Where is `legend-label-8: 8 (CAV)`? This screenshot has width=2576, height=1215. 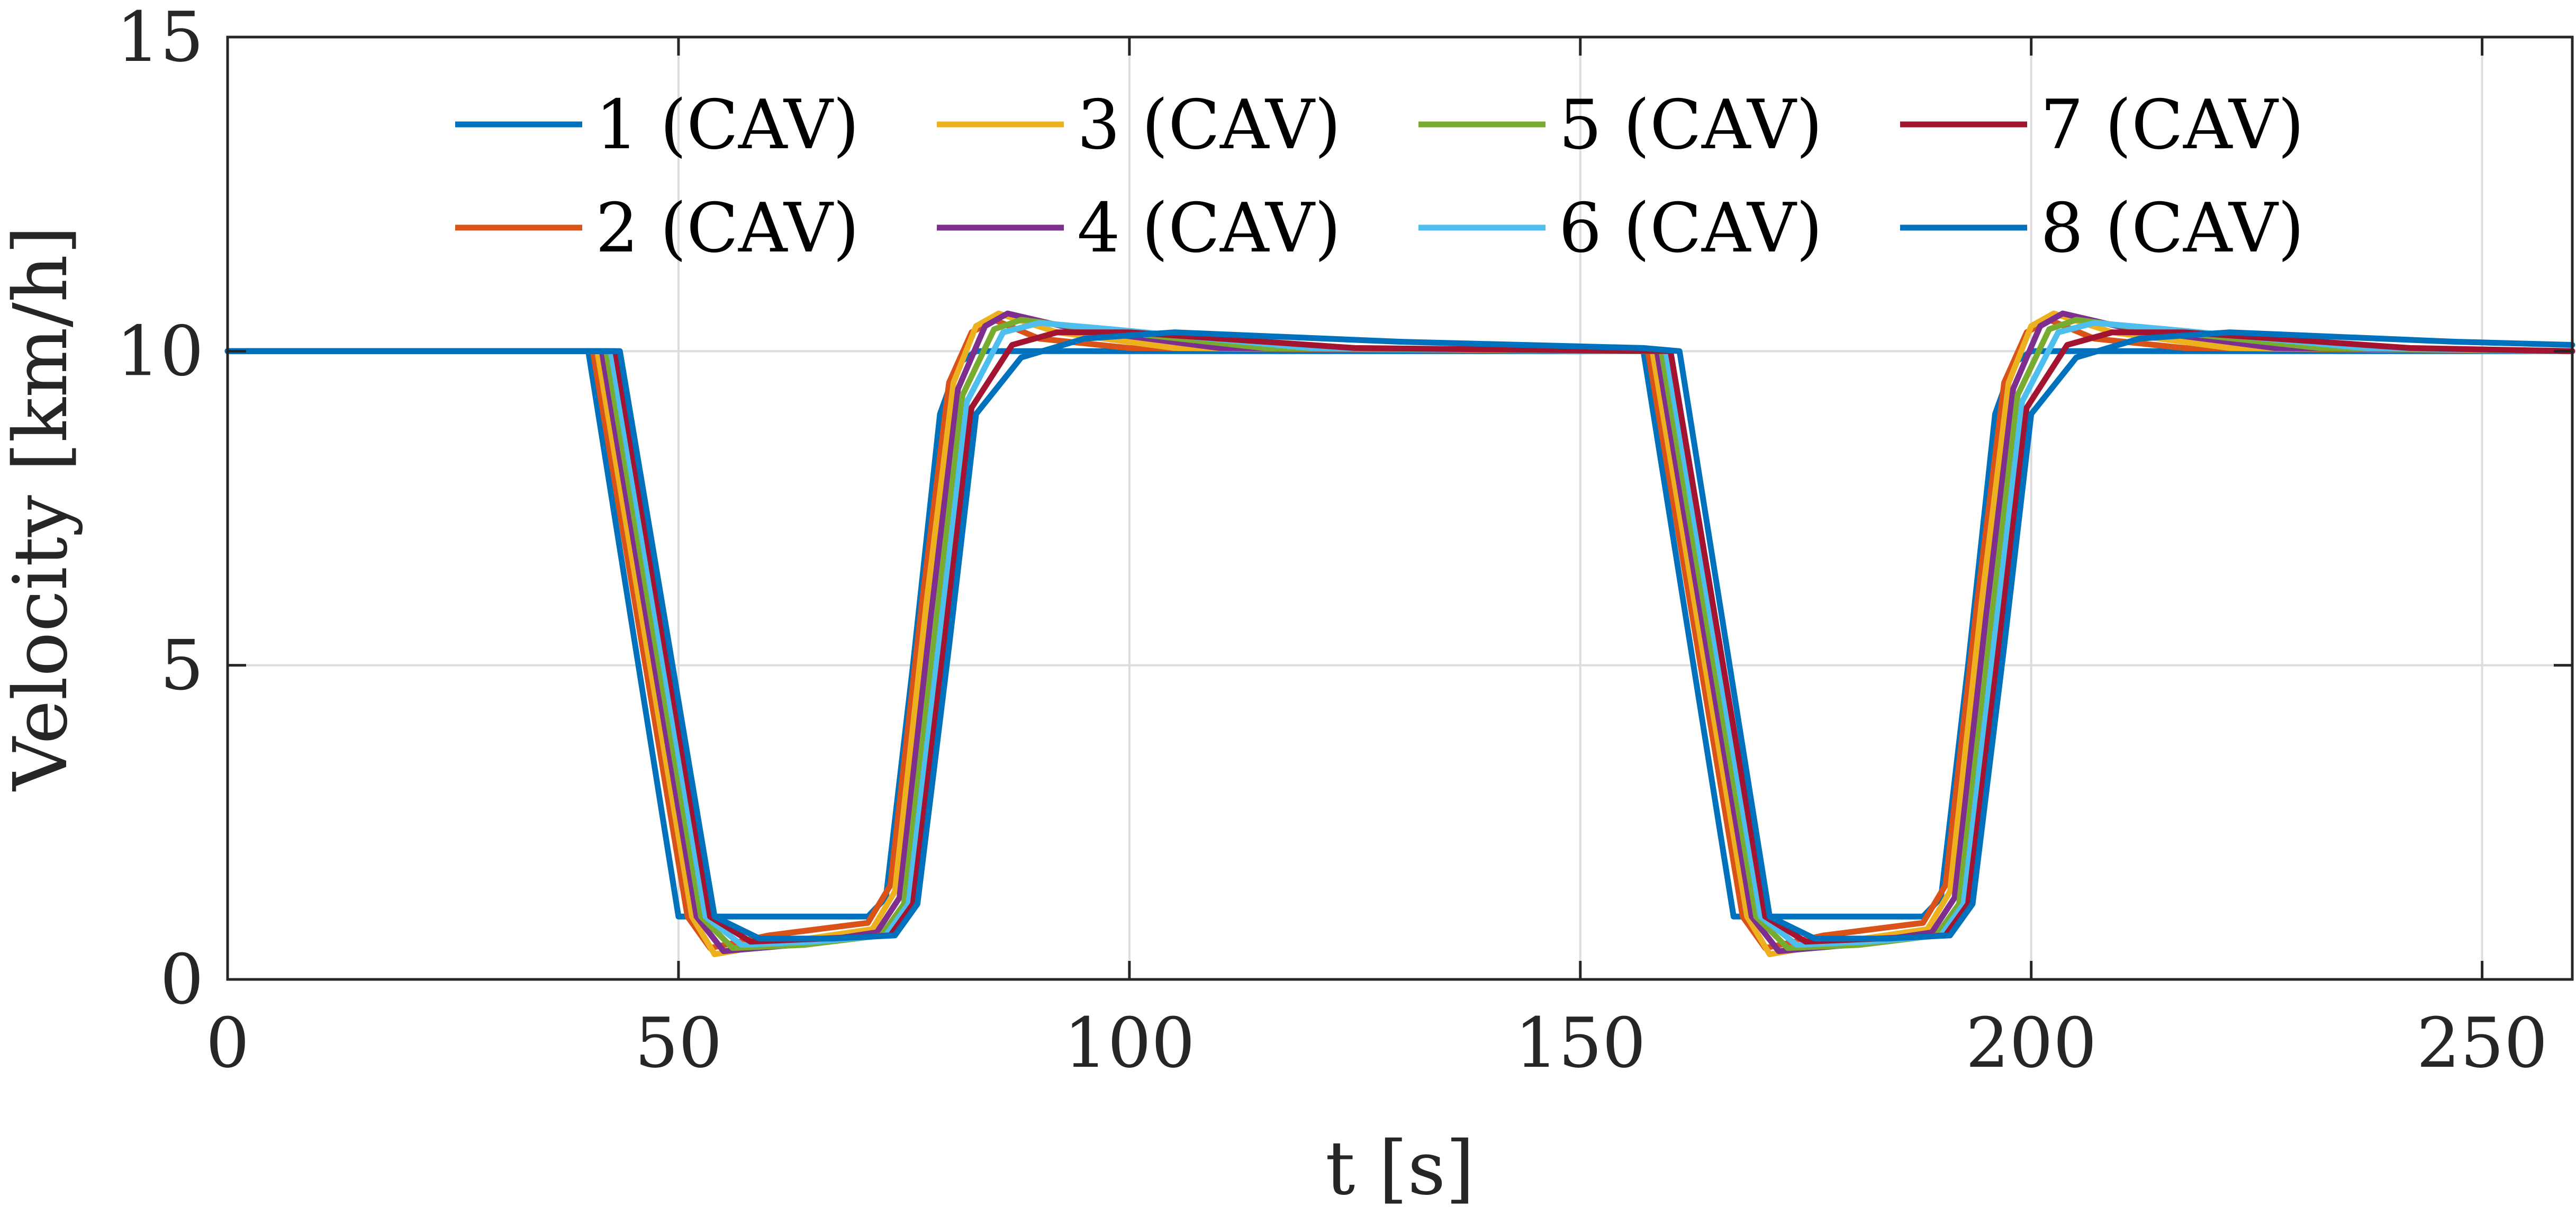
legend-label-8: 8 (CAV) is located at coordinates (2172, 228).